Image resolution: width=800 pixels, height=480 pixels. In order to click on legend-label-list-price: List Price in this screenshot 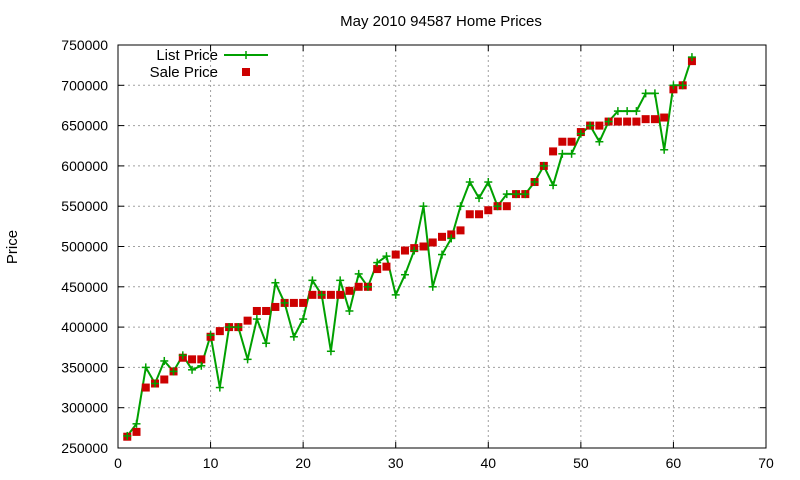, I will do `click(187, 55)`.